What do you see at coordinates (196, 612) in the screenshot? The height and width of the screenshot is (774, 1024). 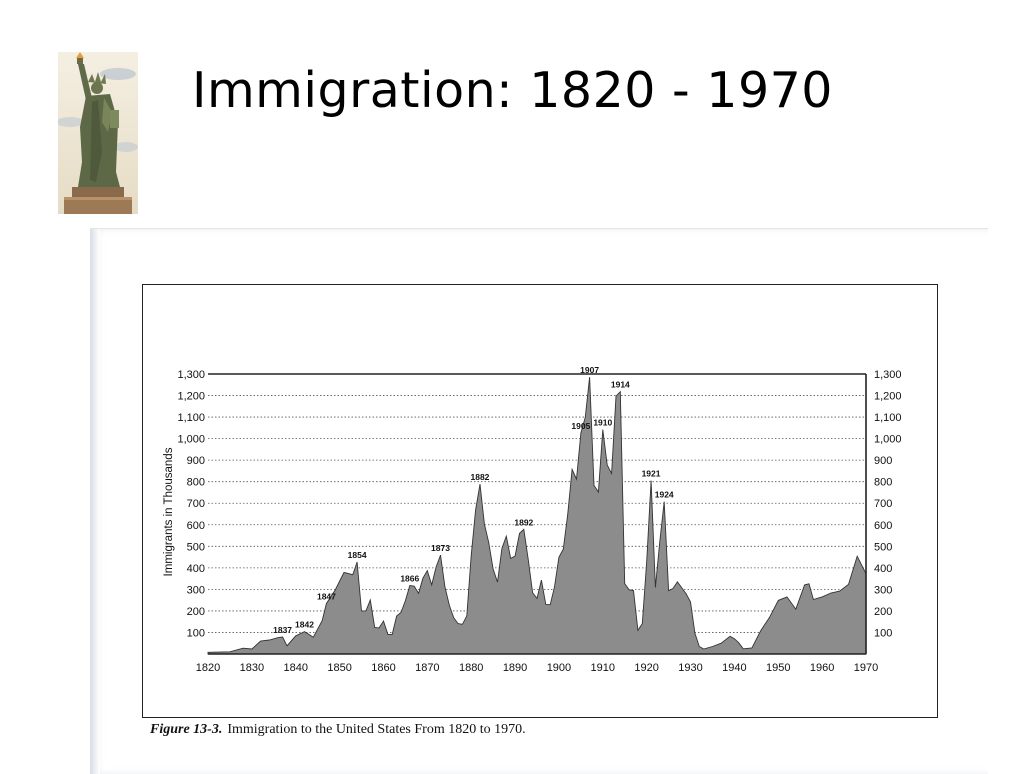 I see `y-tick-label-left-200: 200` at bounding box center [196, 612].